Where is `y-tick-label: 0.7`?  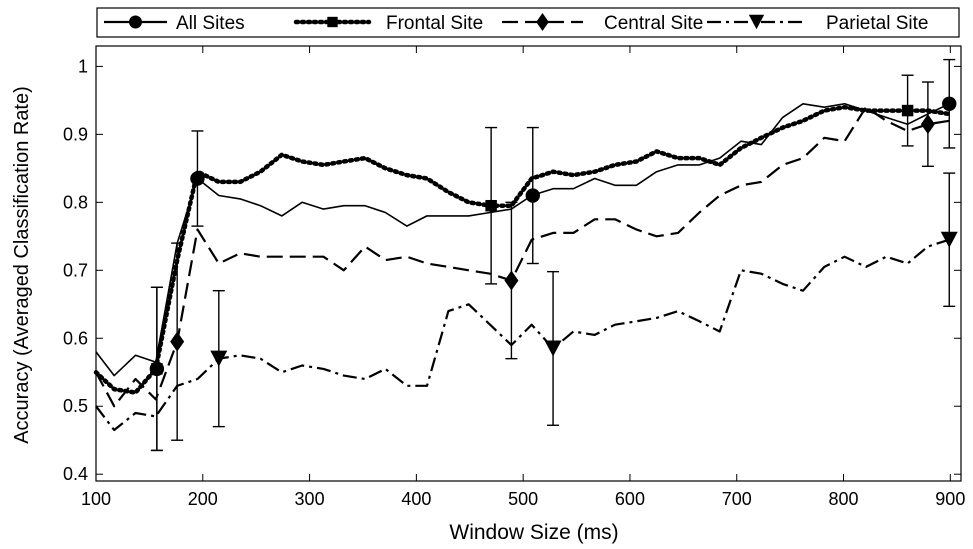 y-tick-label: 0.7 is located at coordinates (75, 270).